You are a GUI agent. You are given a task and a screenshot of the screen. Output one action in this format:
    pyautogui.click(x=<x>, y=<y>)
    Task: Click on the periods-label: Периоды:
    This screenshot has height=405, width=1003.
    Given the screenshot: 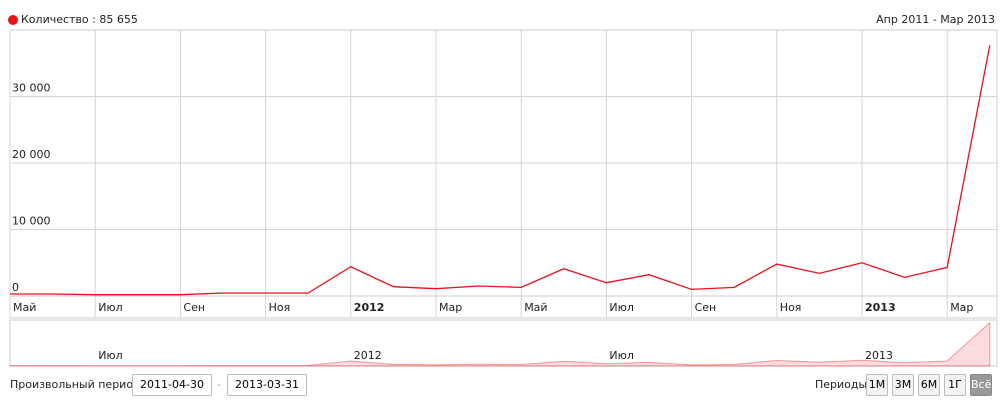 What is the action you would take?
    pyautogui.click(x=843, y=384)
    